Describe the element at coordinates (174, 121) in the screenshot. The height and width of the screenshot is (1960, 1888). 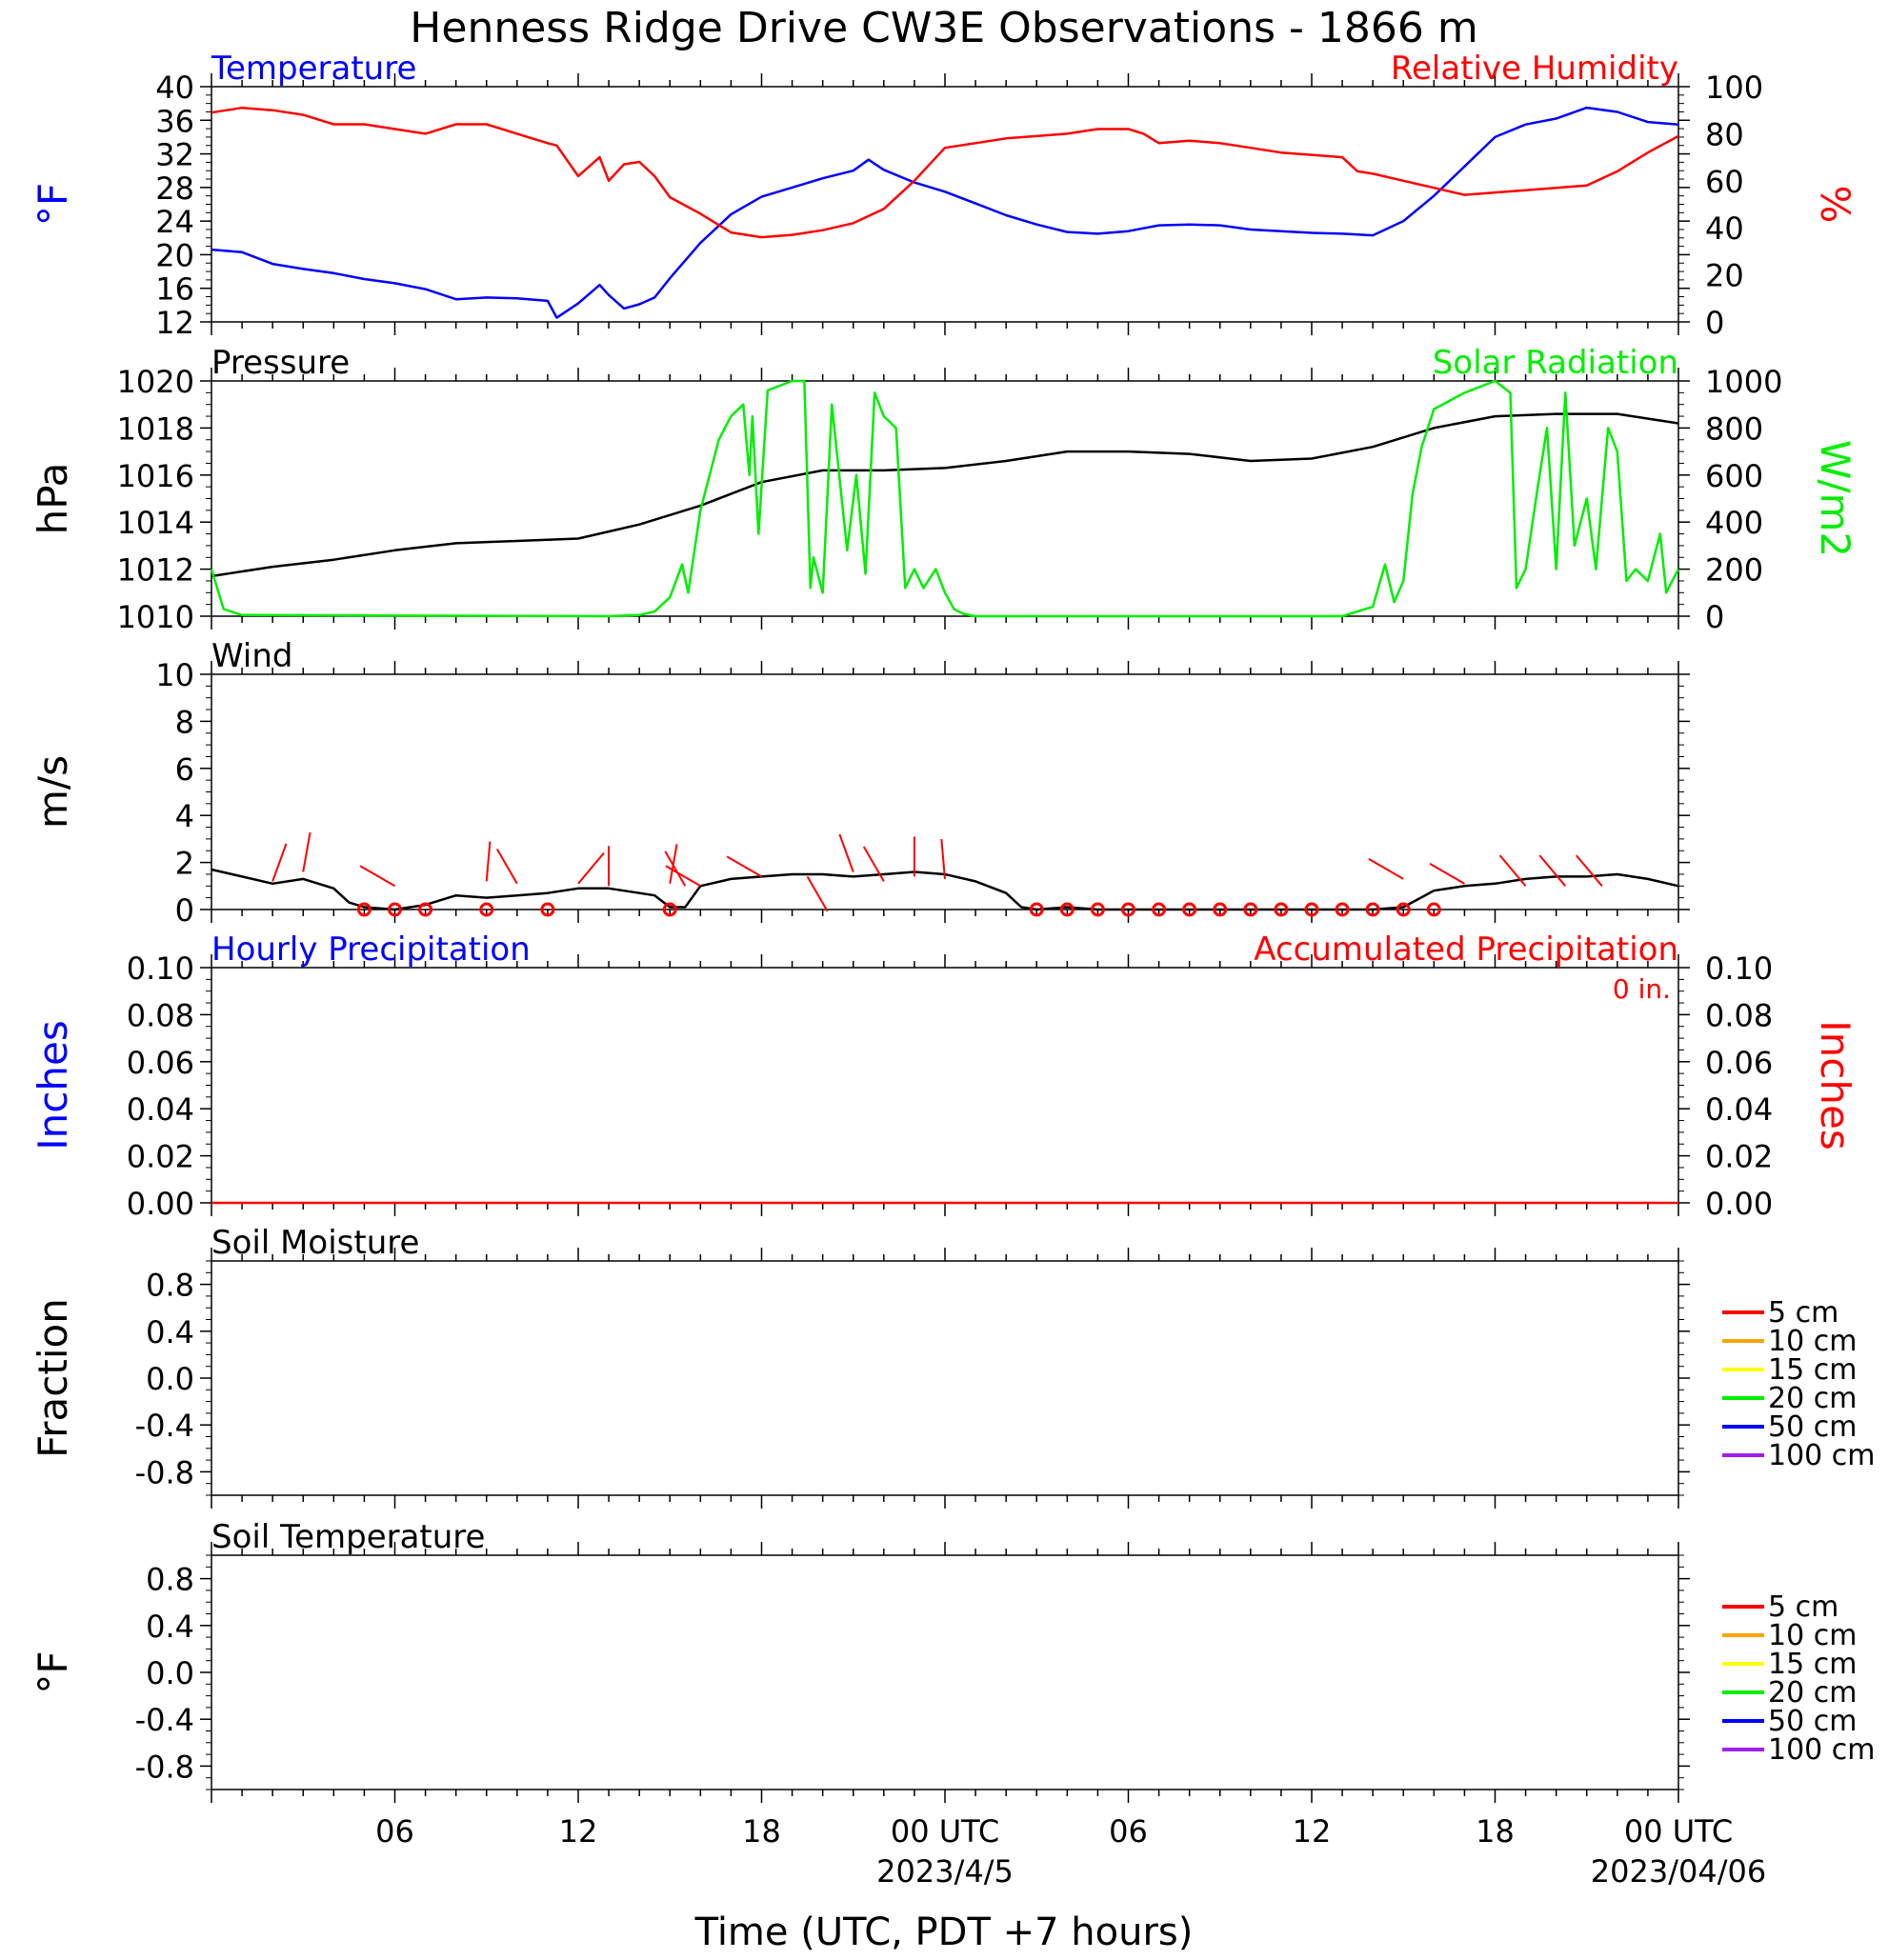
I see `y-tick-label-left: 36` at that location.